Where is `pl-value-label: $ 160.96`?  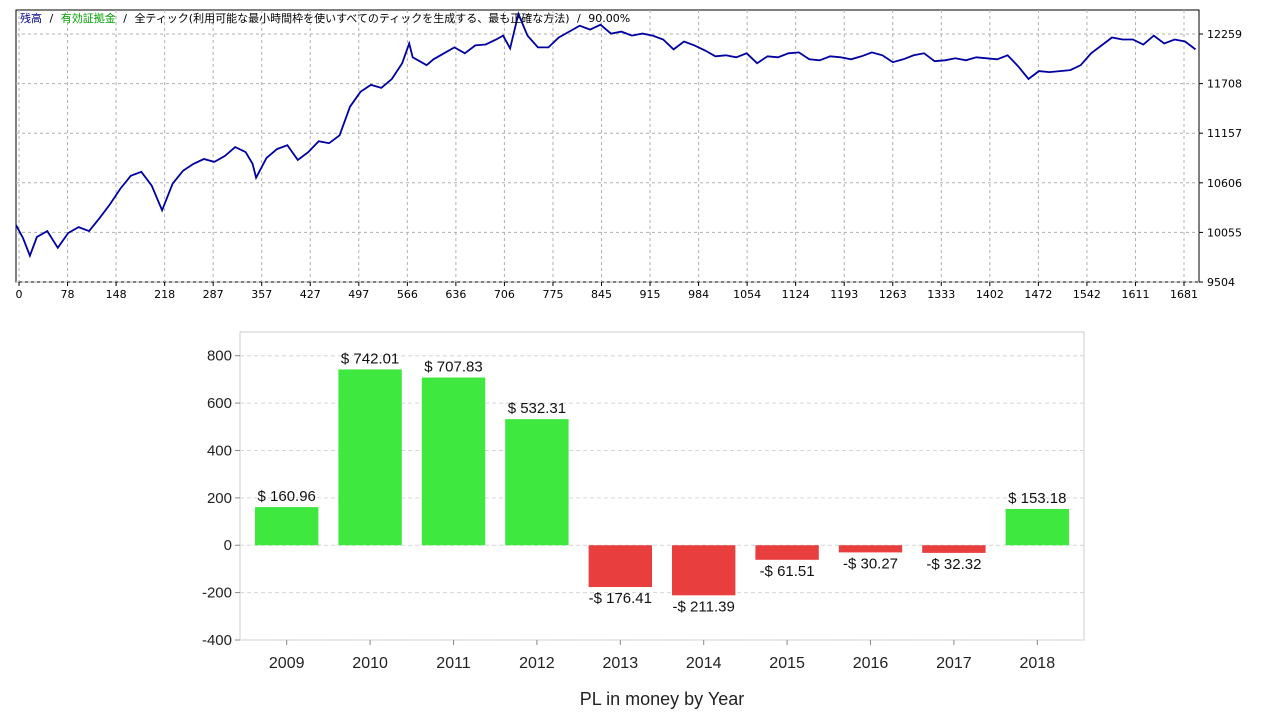
pl-value-label: $ 160.96 is located at coordinates (287, 496).